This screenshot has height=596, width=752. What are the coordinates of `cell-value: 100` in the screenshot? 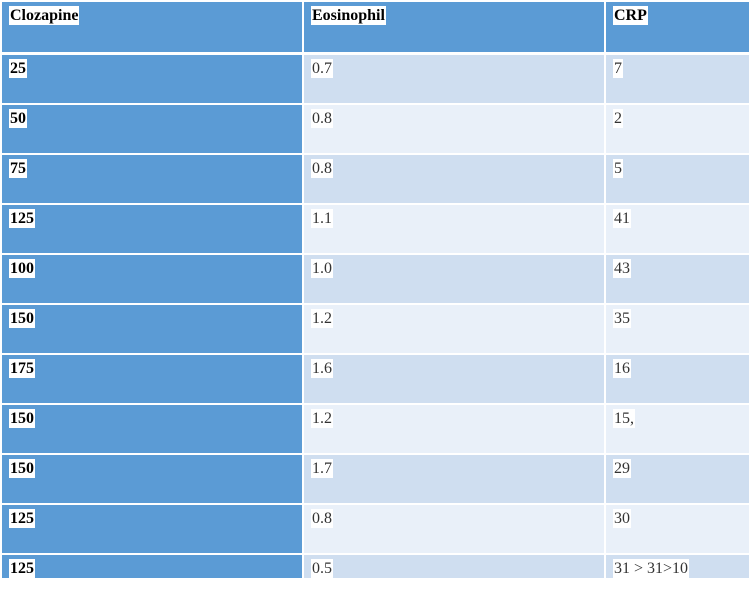 It's located at (22, 268).